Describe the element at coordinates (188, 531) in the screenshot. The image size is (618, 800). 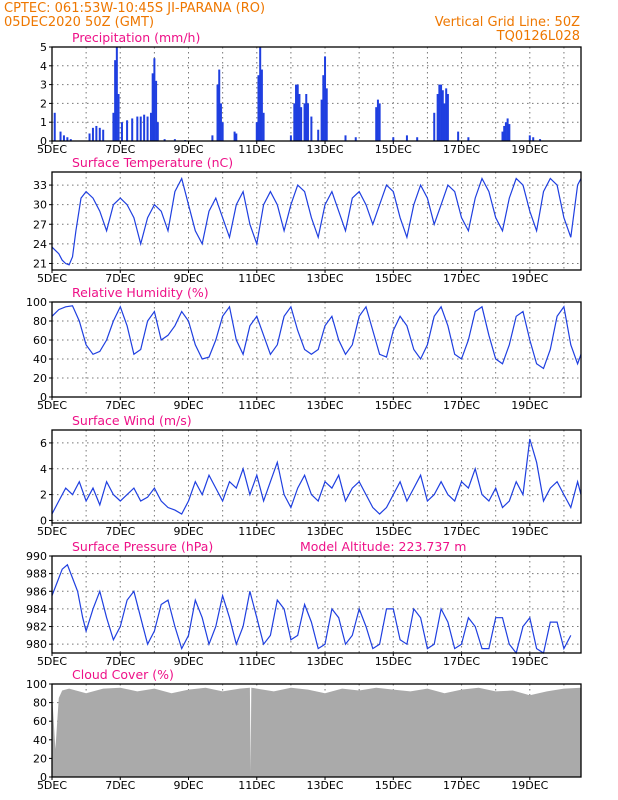
I see `wind-xtick-2: 9DEC` at that location.